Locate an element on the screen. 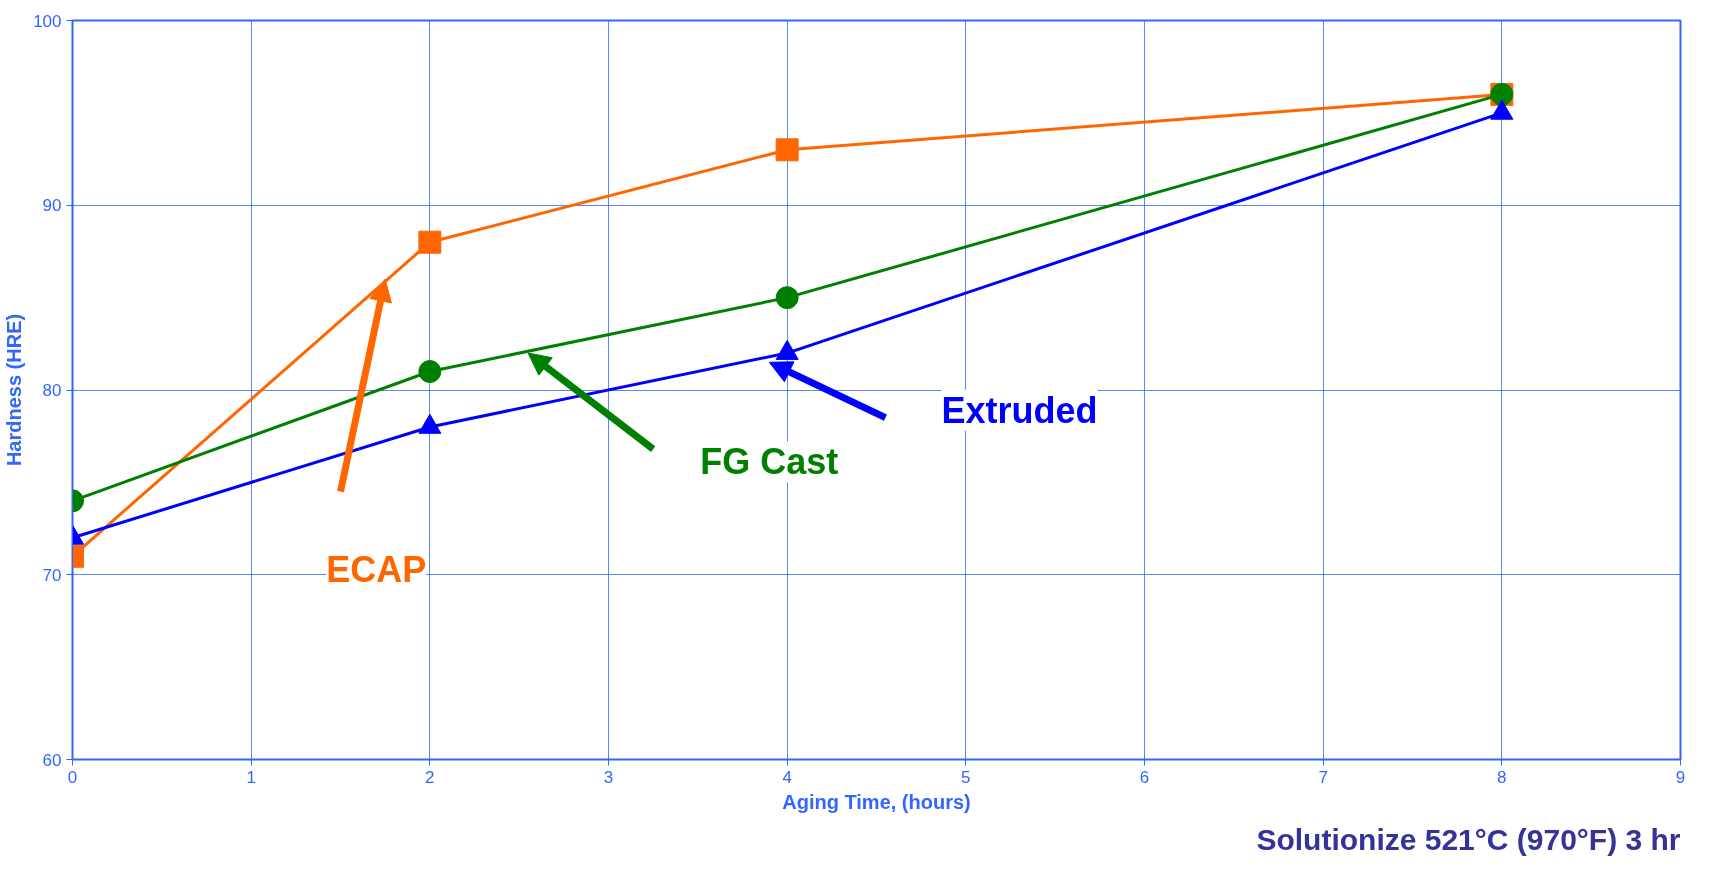 This screenshot has width=1731, height=870. x-tick-label: 0 is located at coordinates (72, 777).